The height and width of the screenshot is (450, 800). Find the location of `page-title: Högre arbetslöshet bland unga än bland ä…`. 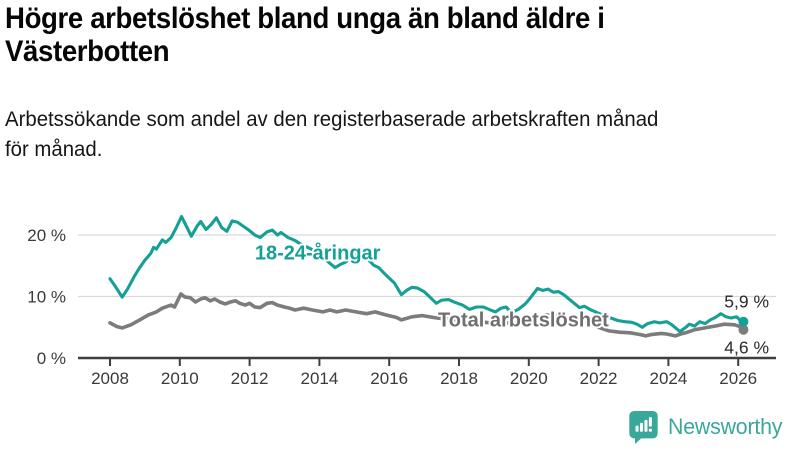

page-title: Högre arbetslöshet bland unga än bland ä… is located at coordinates (305, 35).